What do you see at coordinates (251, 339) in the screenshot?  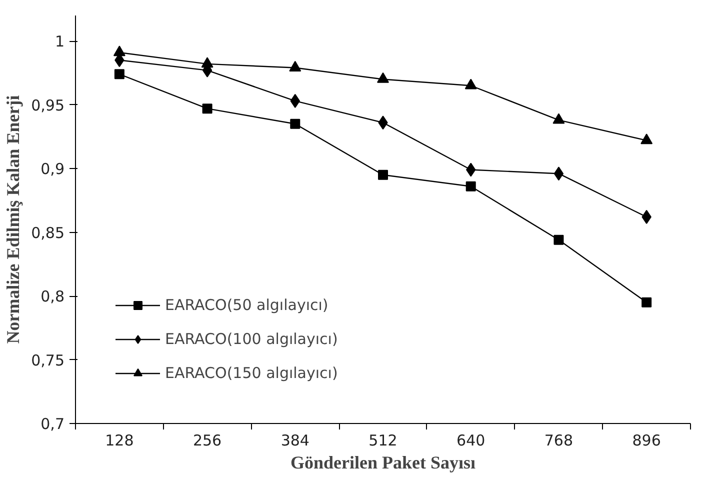 I see `legend-label: EARACO(100 algılayıcı)` at bounding box center [251, 339].